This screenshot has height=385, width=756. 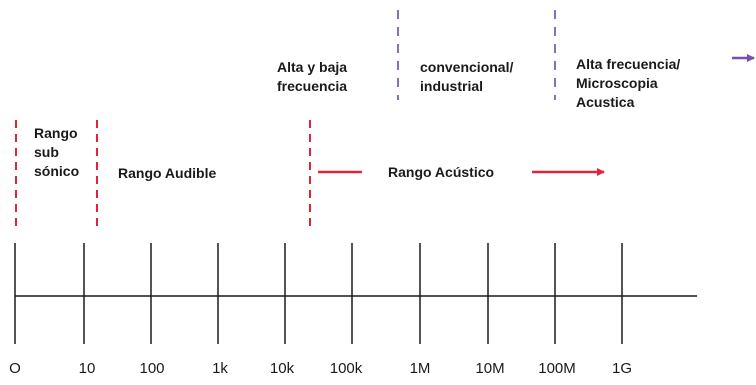 I want to click on tick-label-10: 10, so click(x=87, y=368).